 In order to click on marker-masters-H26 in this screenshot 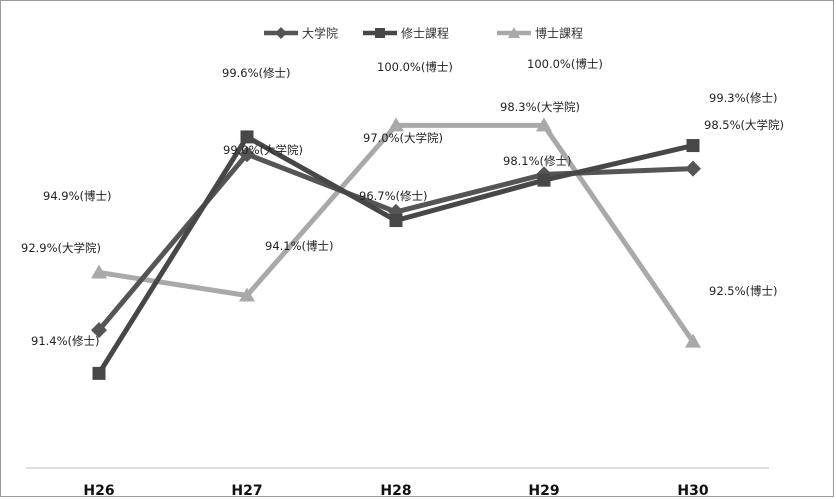, I will do `click(99, 373)`.